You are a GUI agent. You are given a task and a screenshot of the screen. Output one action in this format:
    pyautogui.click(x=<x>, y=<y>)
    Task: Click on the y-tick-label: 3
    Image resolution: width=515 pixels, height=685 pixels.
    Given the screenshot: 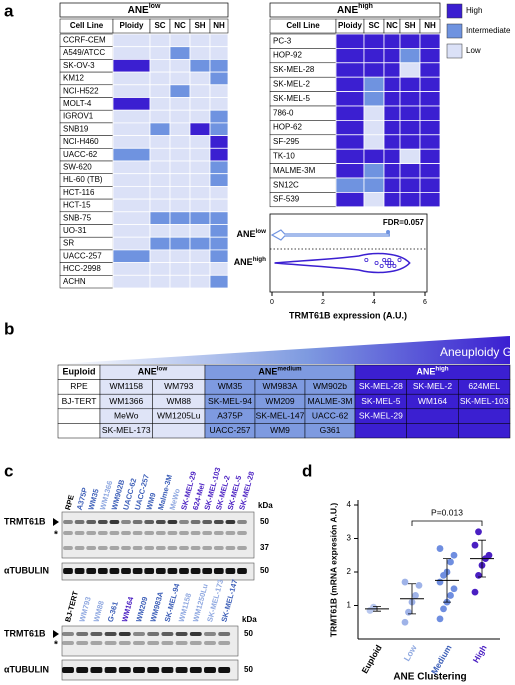 What is the action you would take?
    pyautogui.click(x=349, y=538)
    